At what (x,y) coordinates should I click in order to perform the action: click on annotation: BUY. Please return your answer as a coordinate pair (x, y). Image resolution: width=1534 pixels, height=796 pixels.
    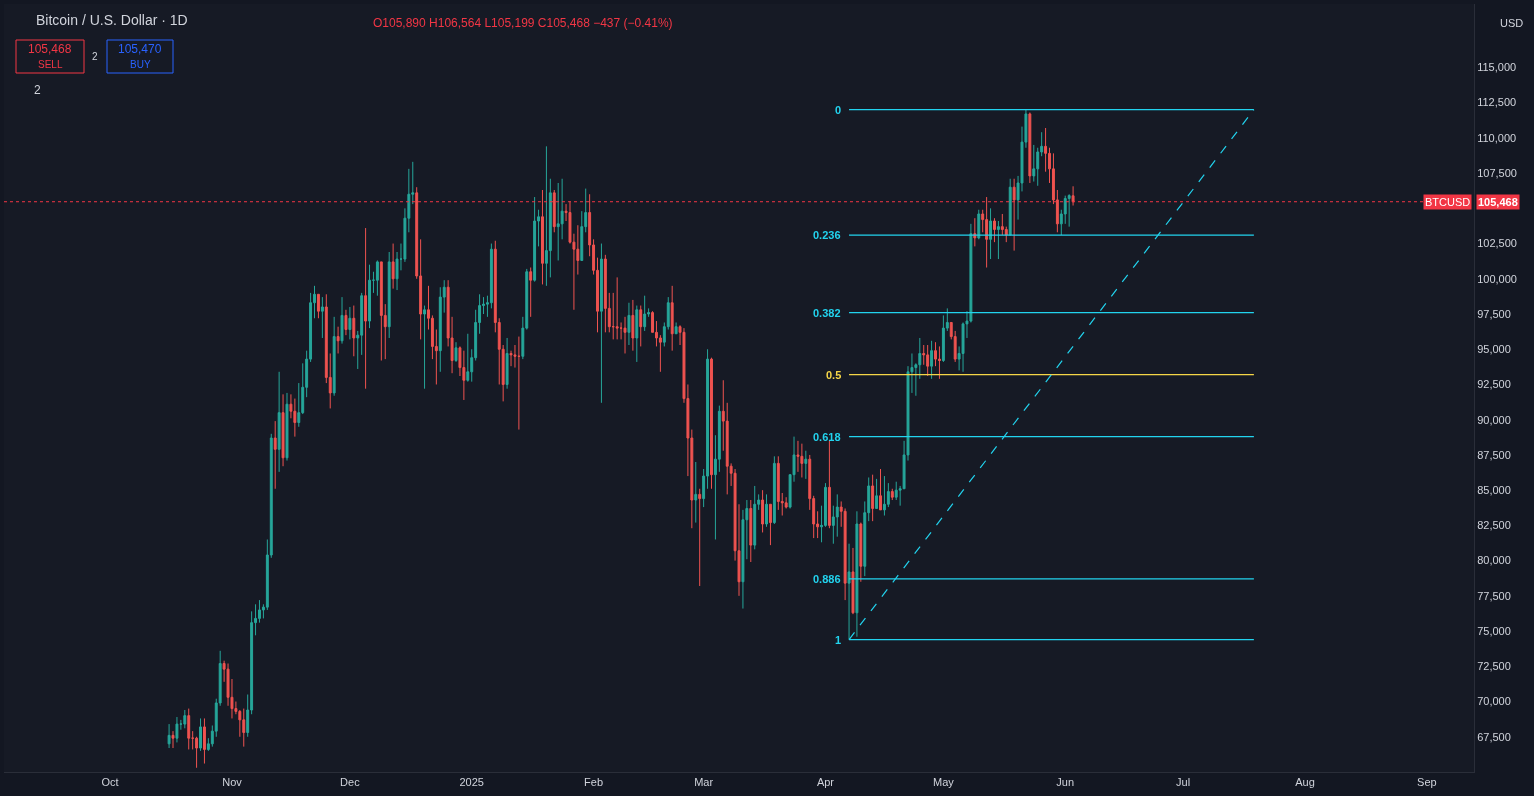
    Looking at the image, I should click on (140, 64).